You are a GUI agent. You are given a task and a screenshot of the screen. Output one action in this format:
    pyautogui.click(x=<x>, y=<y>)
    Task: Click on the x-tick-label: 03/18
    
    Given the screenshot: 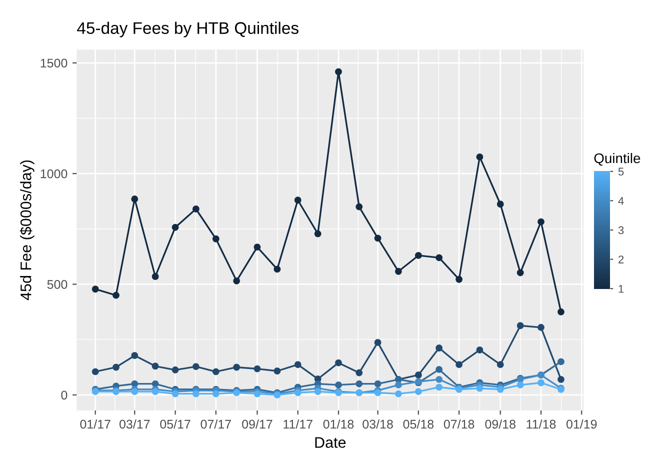 What is the action you would take?
    pyautogui.click(x=377, y=424)
    